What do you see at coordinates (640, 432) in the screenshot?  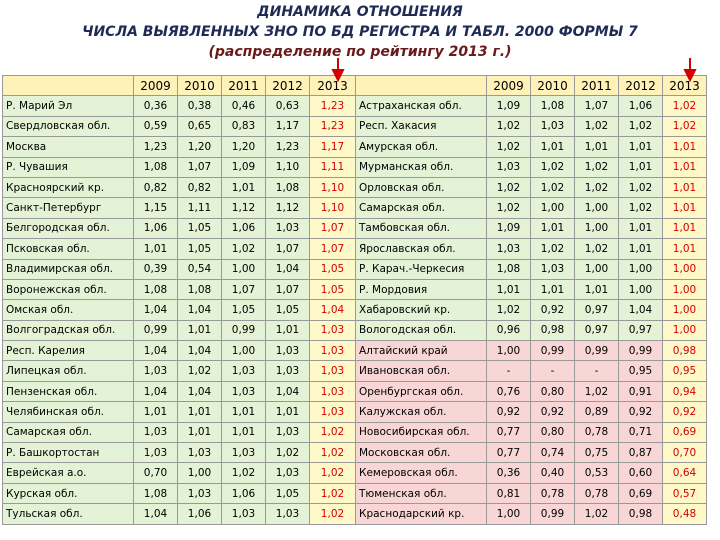 I see `value-cell: 0,71` at bounding box center [640, 432].